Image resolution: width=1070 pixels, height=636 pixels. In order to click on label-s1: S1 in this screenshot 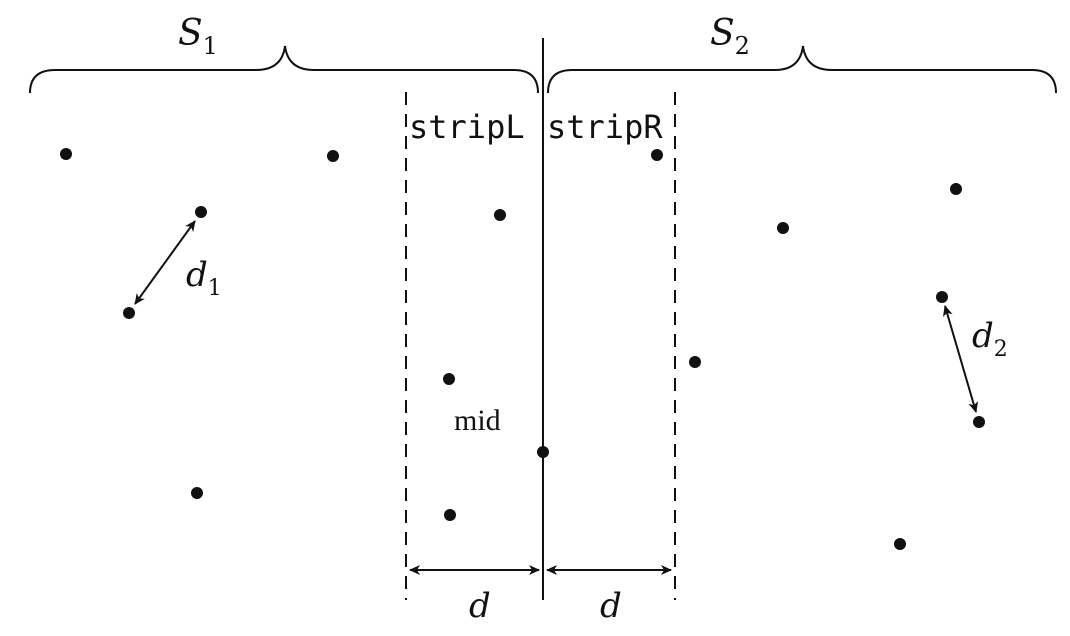, I will do `click(198, 36)`.